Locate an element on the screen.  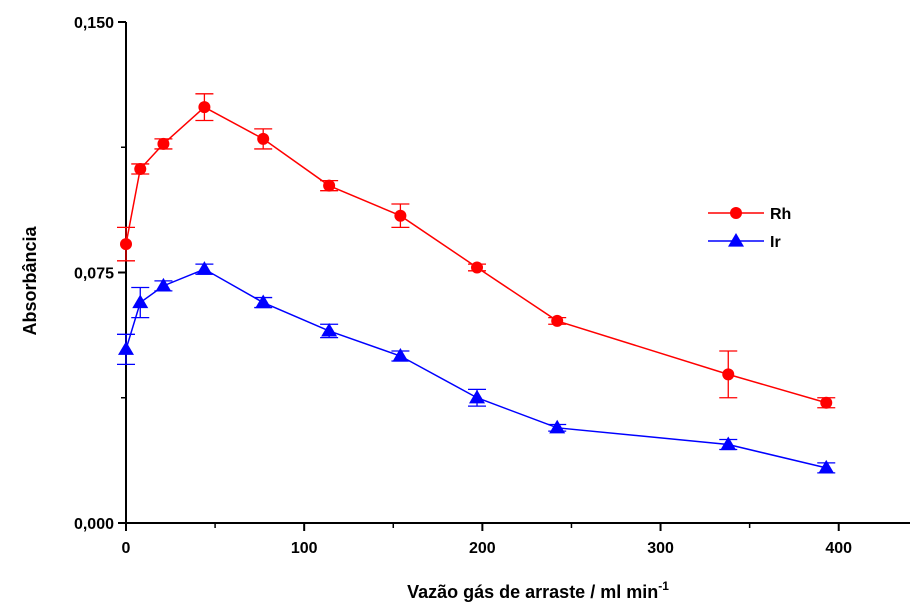
legend-item-rh: Rh is located at coordinates (749, 214).